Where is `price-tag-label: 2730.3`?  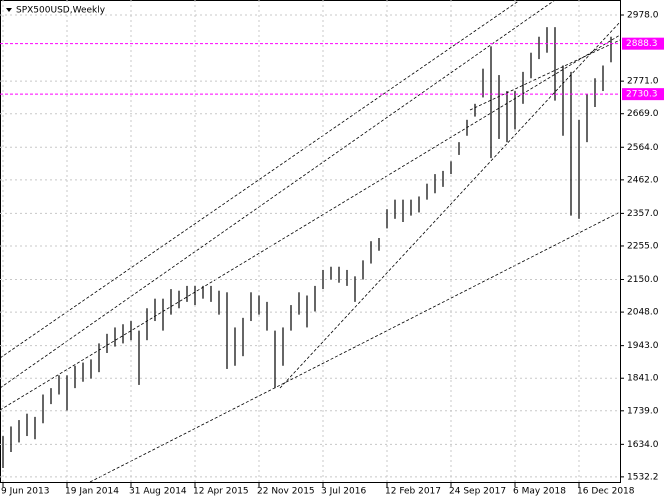 price-tag-label: 2730.3 is located at coordinates (642, 95).